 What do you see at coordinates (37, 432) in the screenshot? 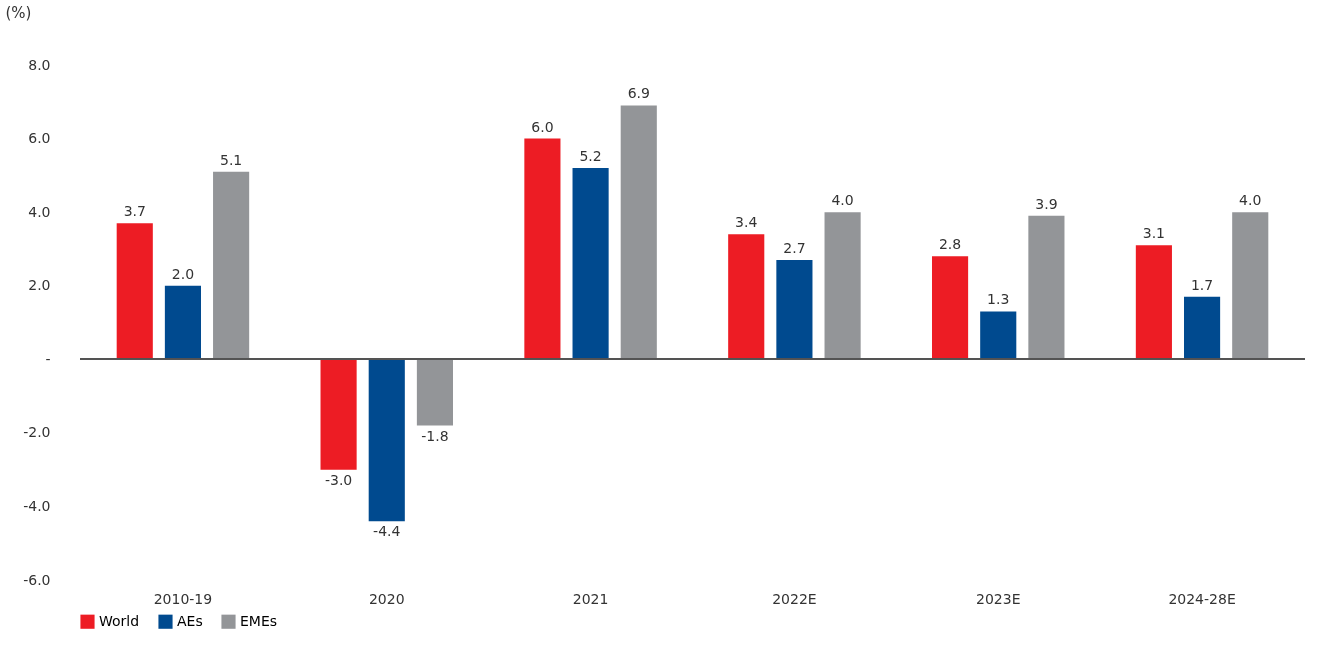
I see `y-tick-label: -2.0` at bounding box center [37, 432].